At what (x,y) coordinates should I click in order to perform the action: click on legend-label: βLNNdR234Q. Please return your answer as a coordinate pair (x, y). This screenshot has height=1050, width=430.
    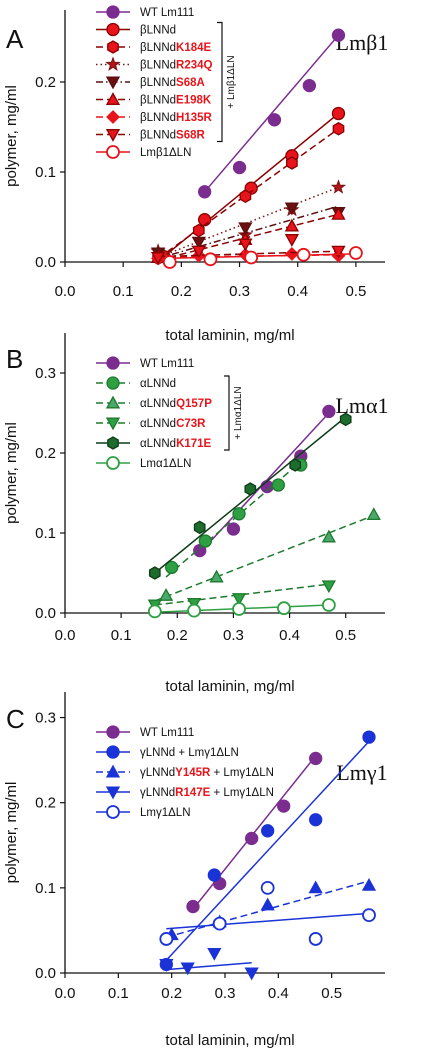
    Looking at the image, I should click on (176, 66).